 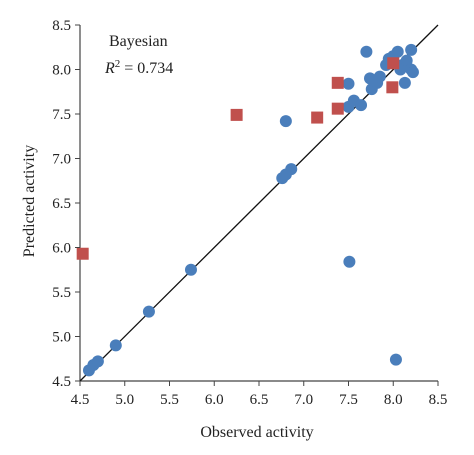 I want to click on x-tick-label: 7.0, so click(x=303, y=400).